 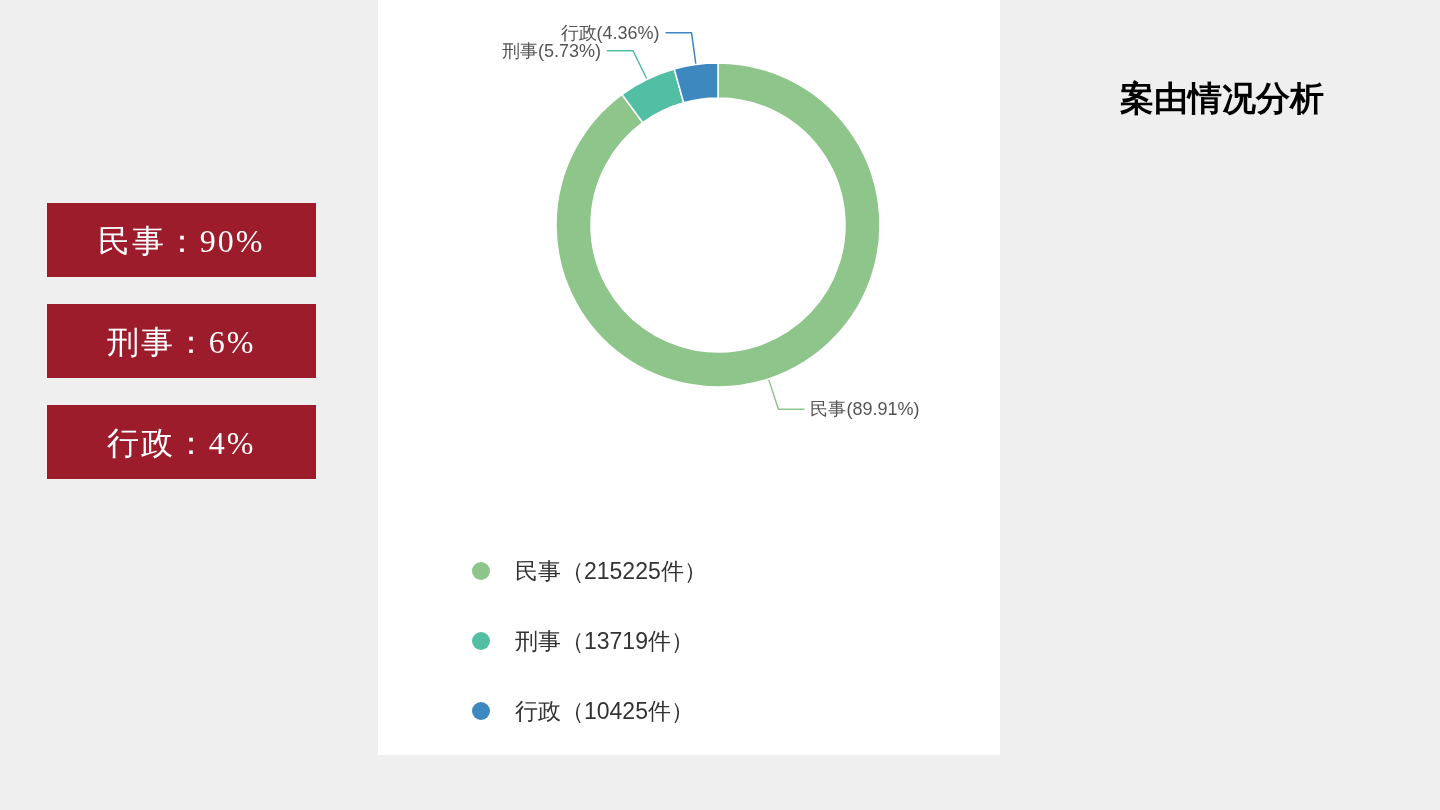 What do you see at coordinates (1222, 98) in the screenshot?
I see `text: 案由情况分析` at bounding box center [1222, 98].